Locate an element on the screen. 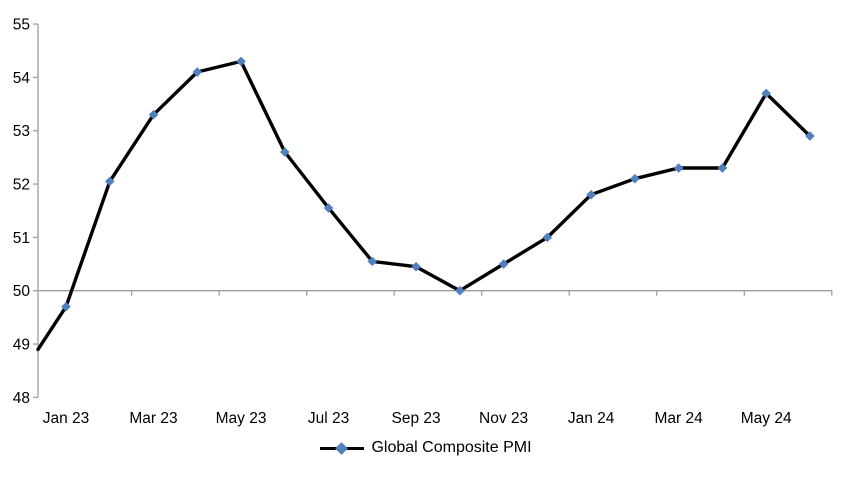 Image resolution: width=852 pixels, height=481 pixels. y-axis-label: 49 is located at coordinates (21, 345).